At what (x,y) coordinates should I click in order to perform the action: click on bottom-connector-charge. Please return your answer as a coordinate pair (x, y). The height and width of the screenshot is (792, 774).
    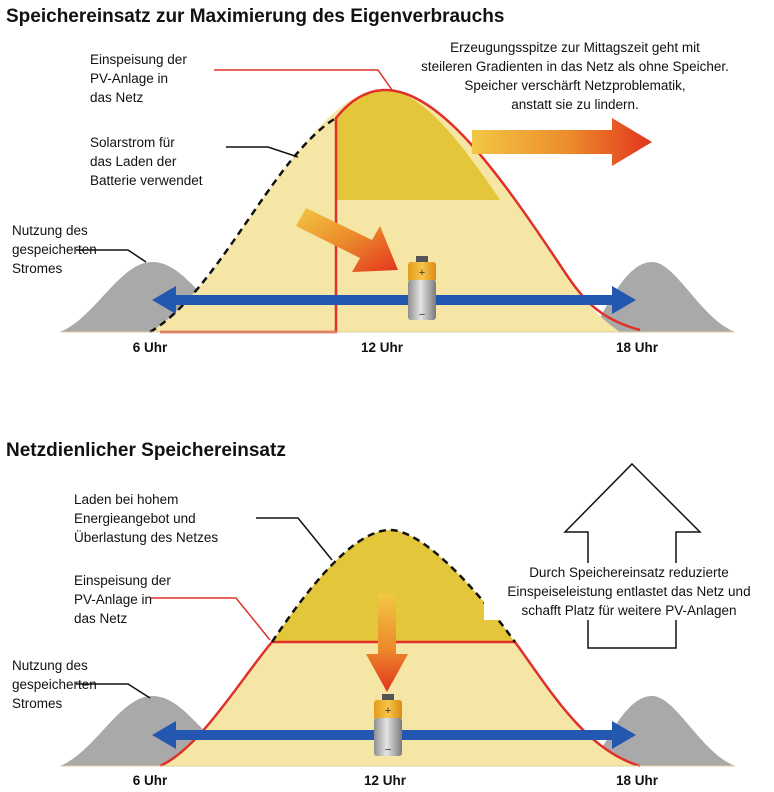
    Looking at the image, I should click on (294, 539).